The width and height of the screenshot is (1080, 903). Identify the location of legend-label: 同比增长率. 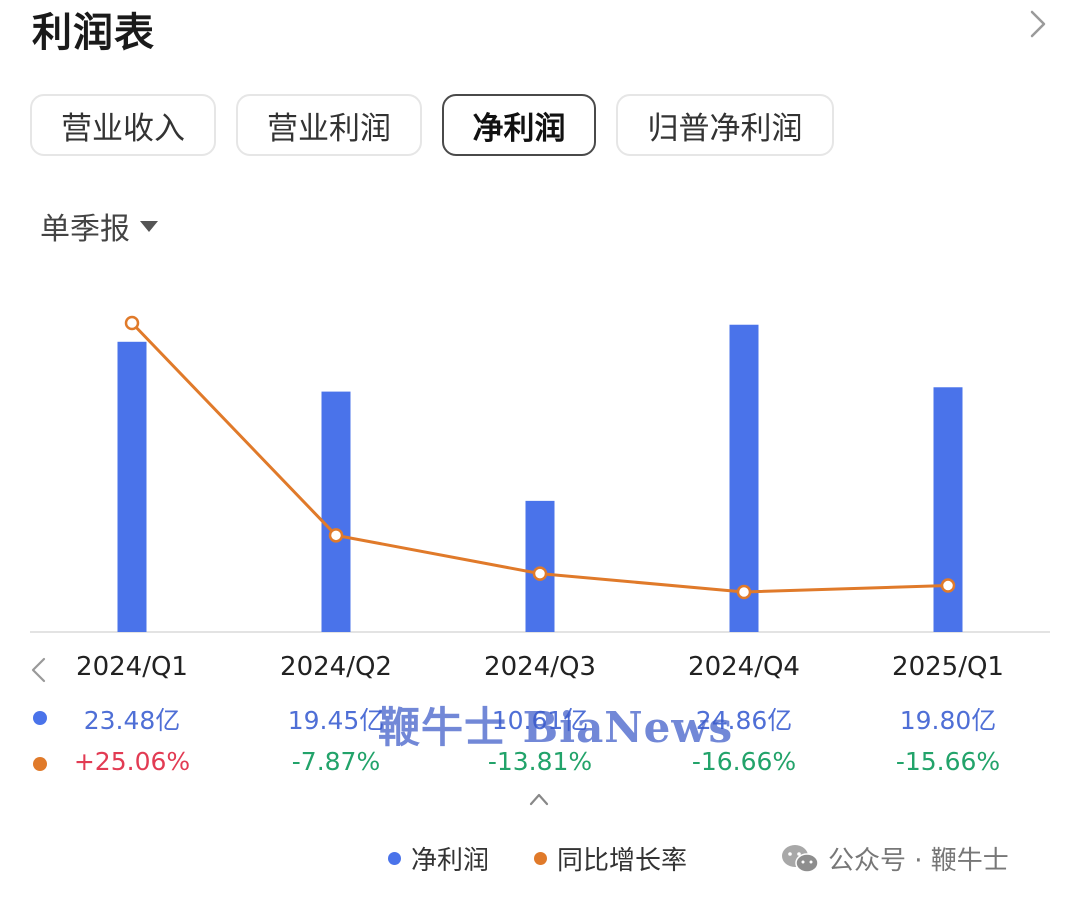
(622, 861).